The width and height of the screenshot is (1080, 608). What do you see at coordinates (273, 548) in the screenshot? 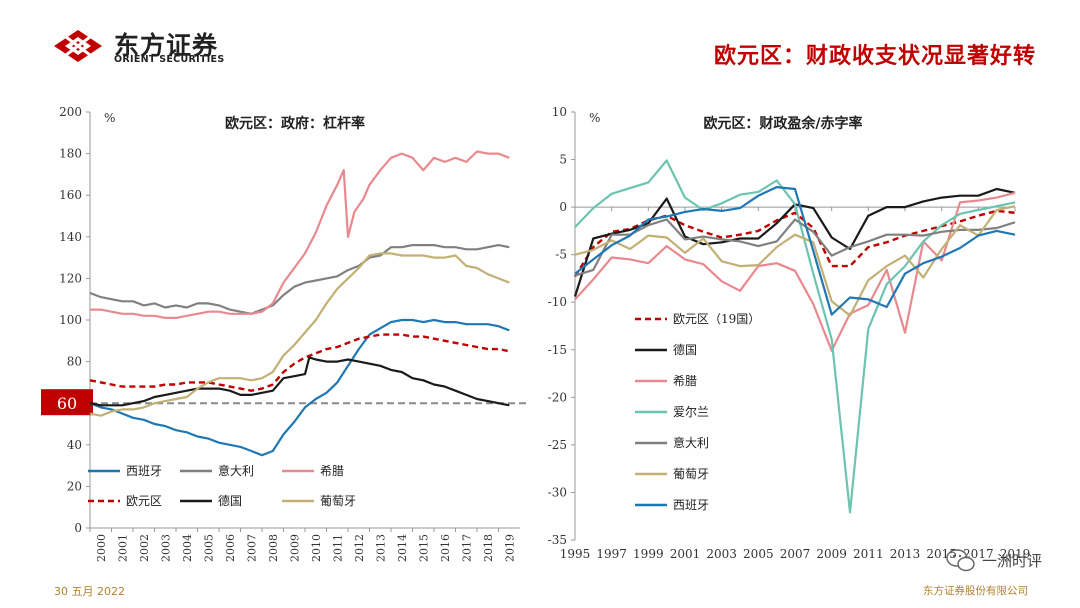
I see `x-tick-label: 2008` at bounding box center [273, 548].